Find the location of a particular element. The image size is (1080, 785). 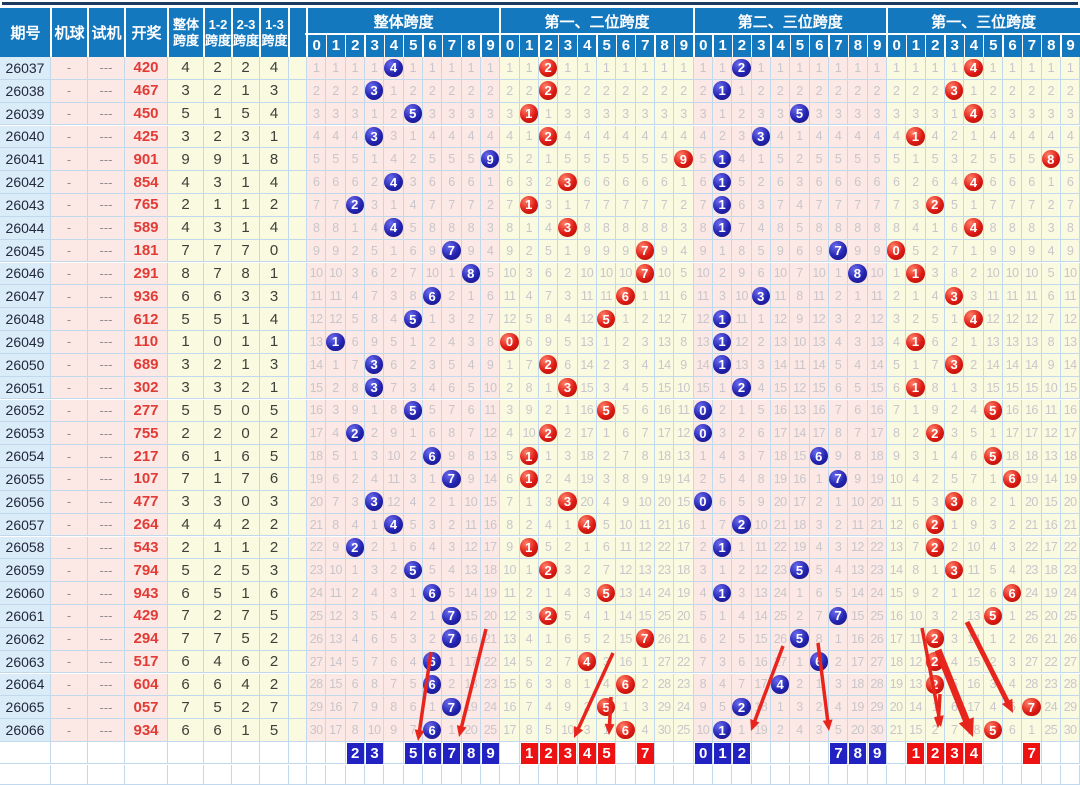

miss-count-cell: 21 is located at coordinates (684, 639).